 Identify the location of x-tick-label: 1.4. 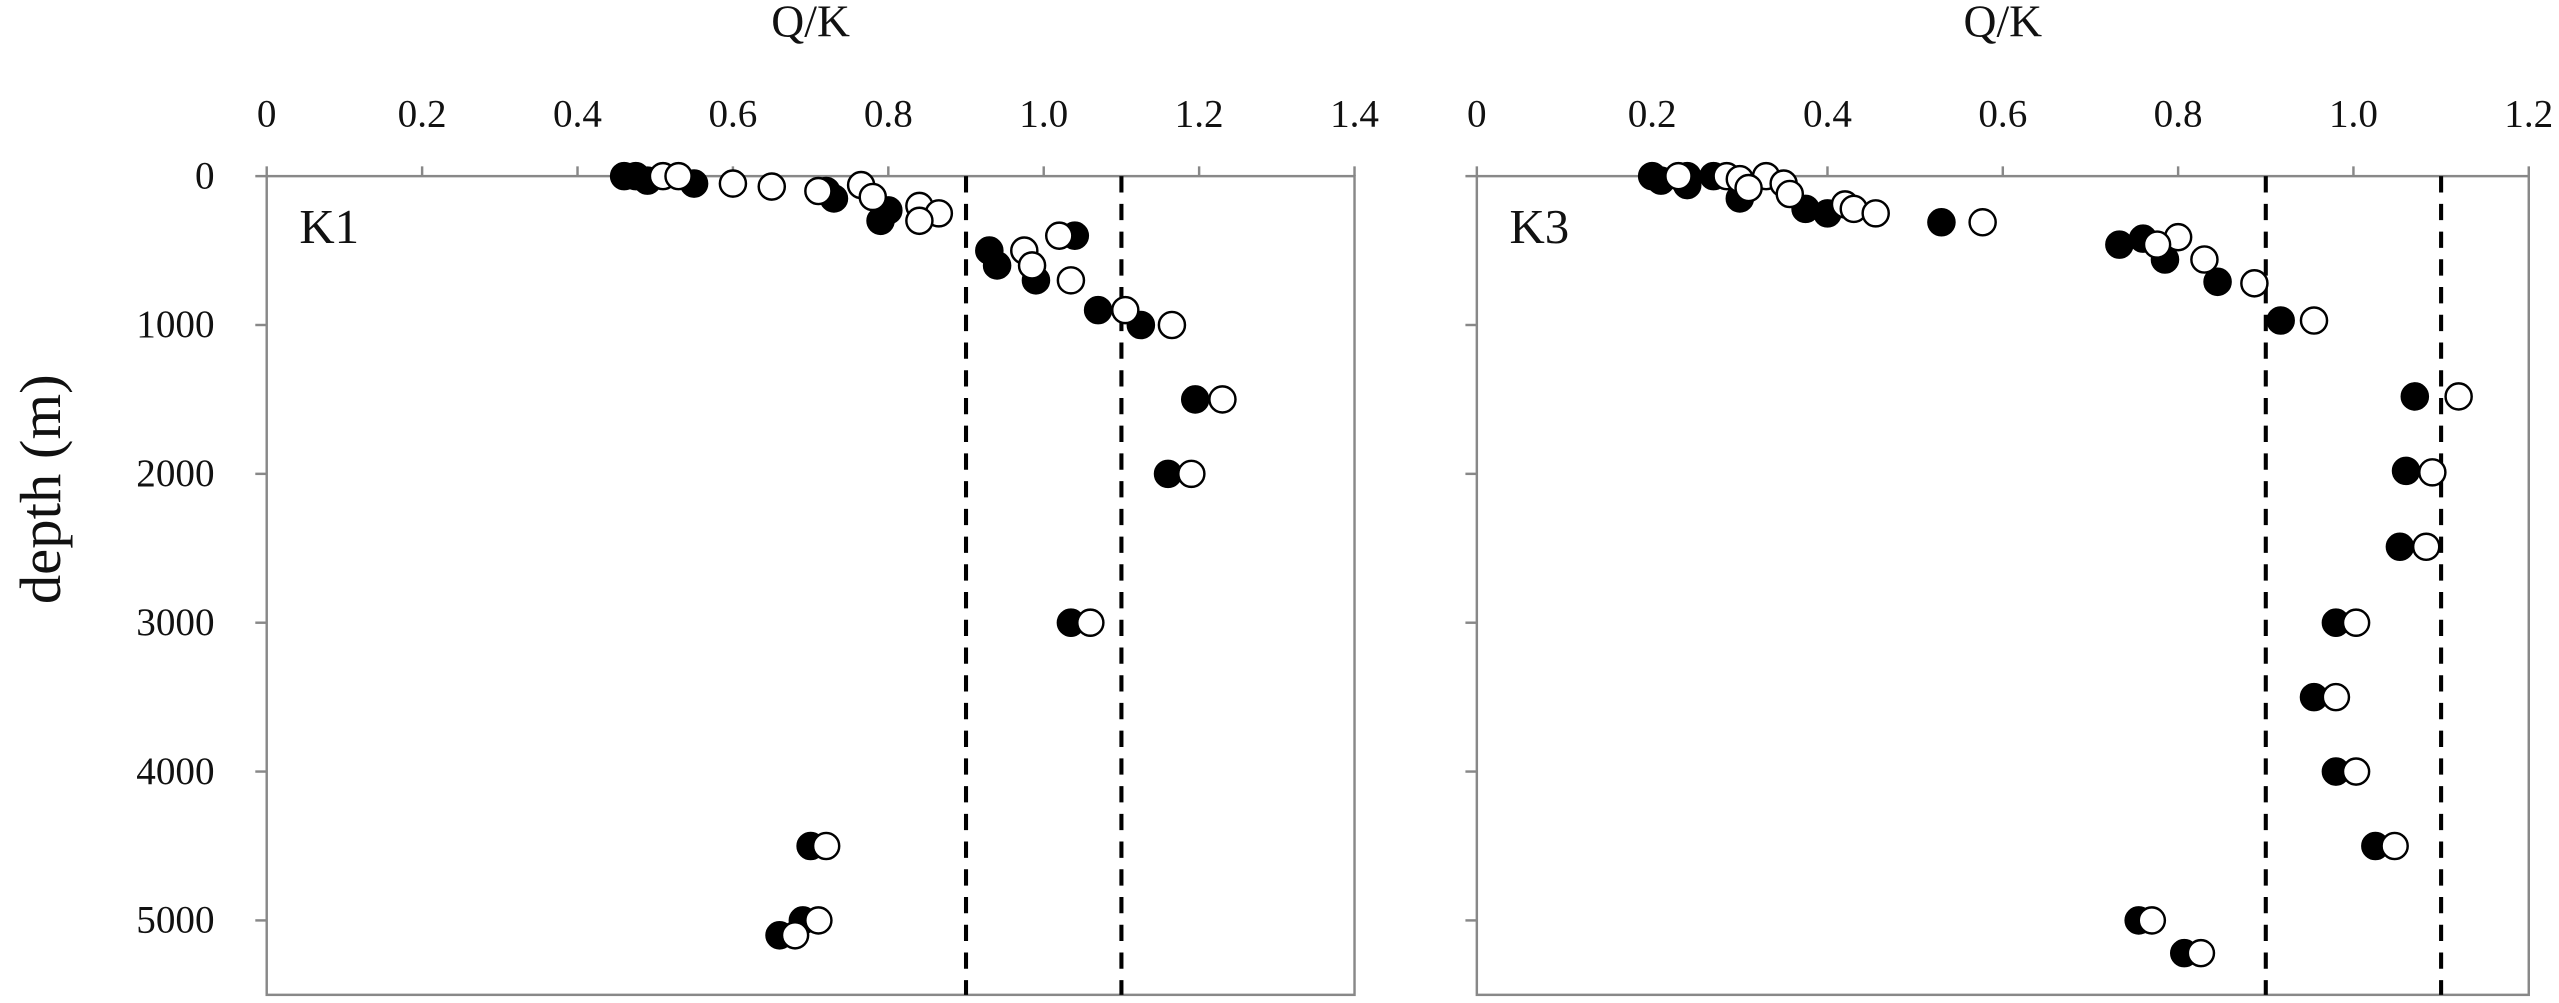
(1354, 113).